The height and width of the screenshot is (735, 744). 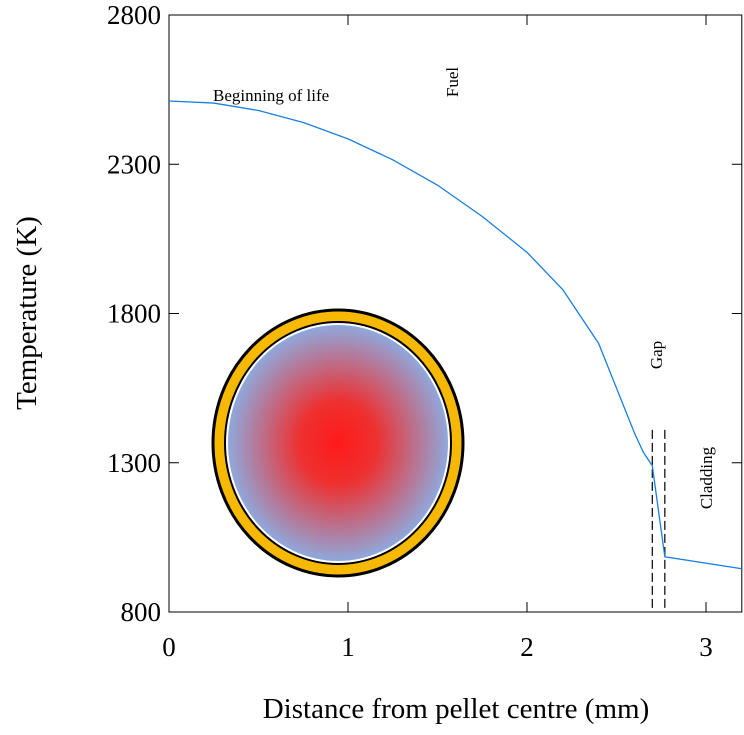 I want to click on x-axis-label: Distance from pellet centre (mm), so click(x=456, y=709).